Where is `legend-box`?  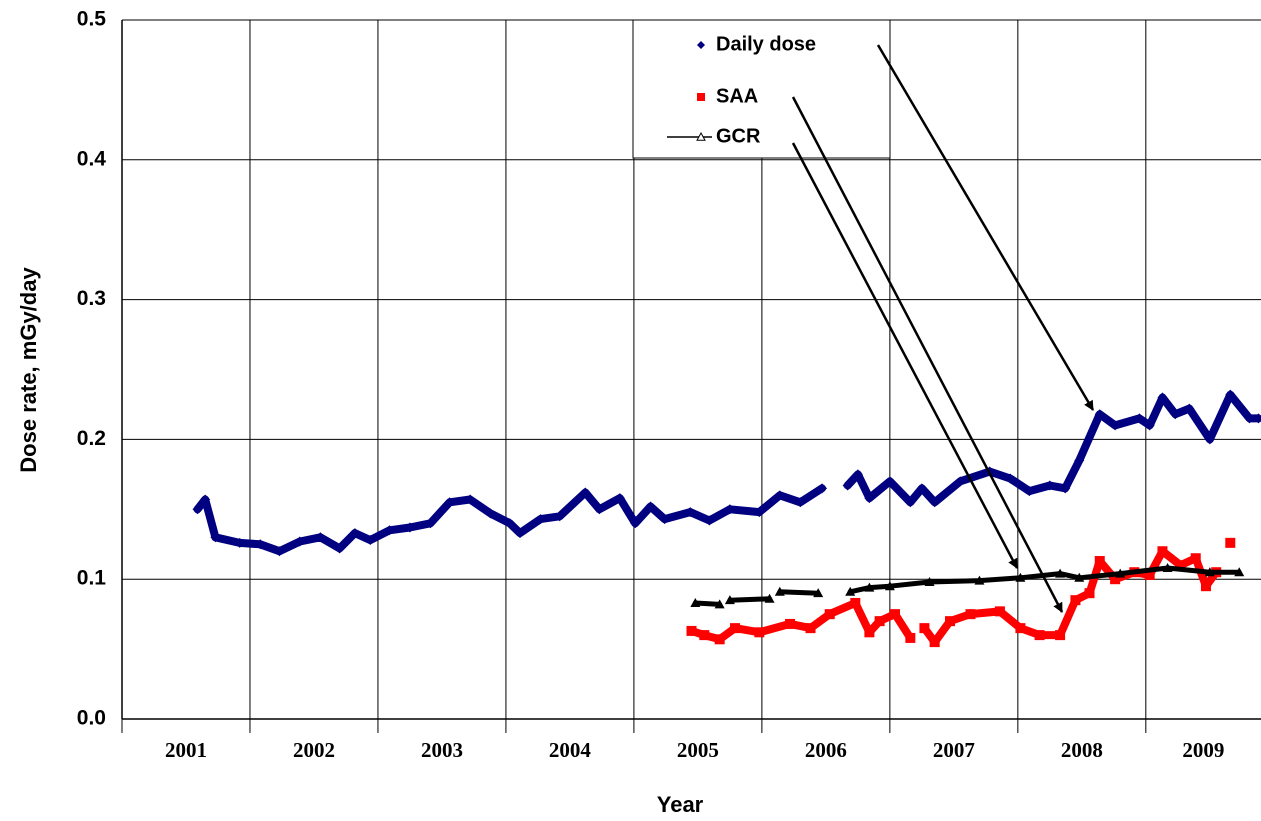 legend-box is located at coordinates (761, 89).